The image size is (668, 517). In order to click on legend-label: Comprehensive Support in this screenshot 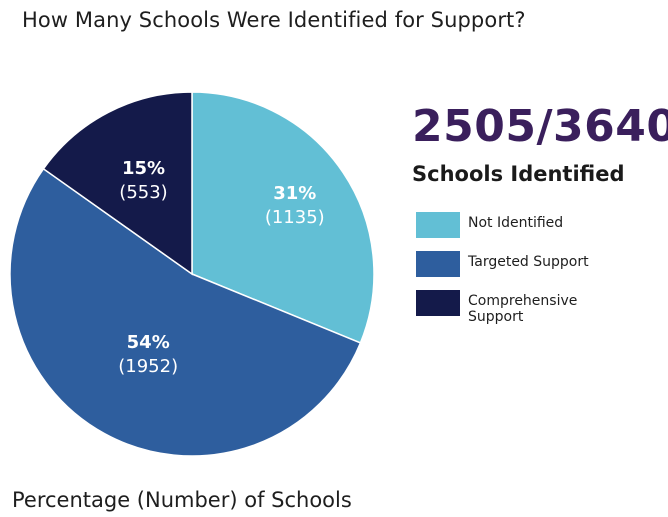, I will do `click(523, 309)`.